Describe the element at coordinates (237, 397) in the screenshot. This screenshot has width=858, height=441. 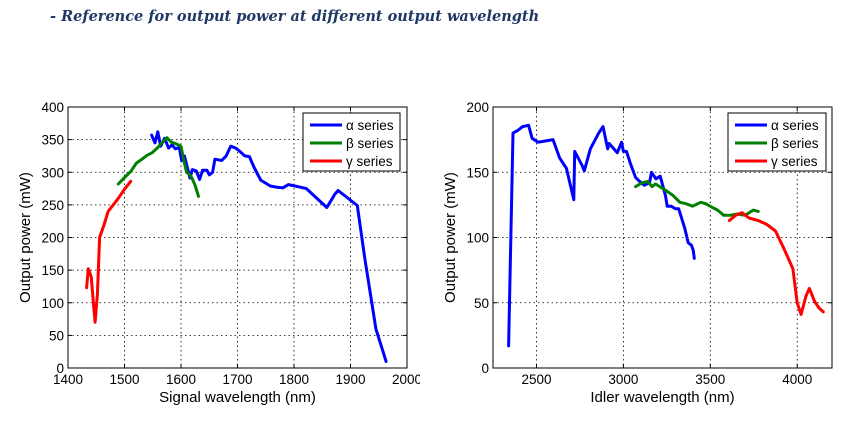
I see `x-axis-label: Signal wavelength (nm)` at that location.